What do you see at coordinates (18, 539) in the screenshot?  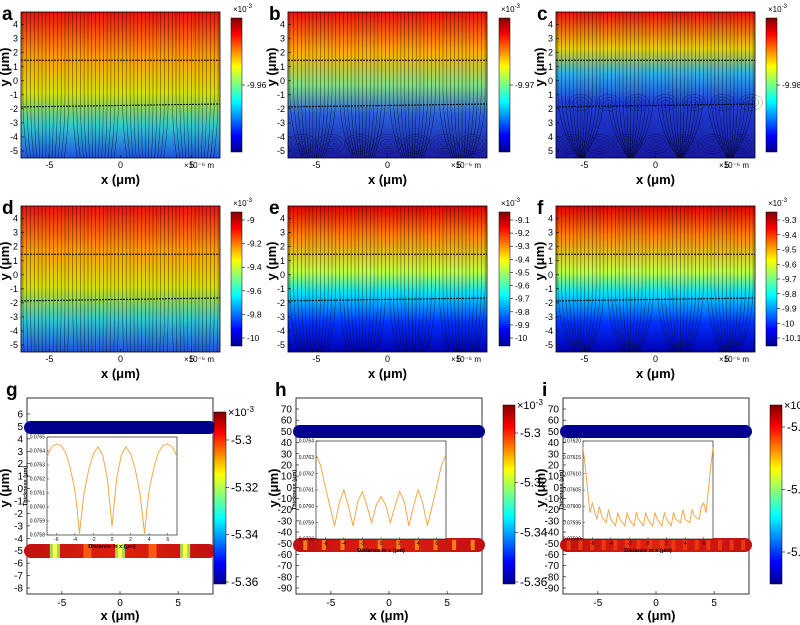 I see `y-tick-label: -4` at bounding box center [18, 539].